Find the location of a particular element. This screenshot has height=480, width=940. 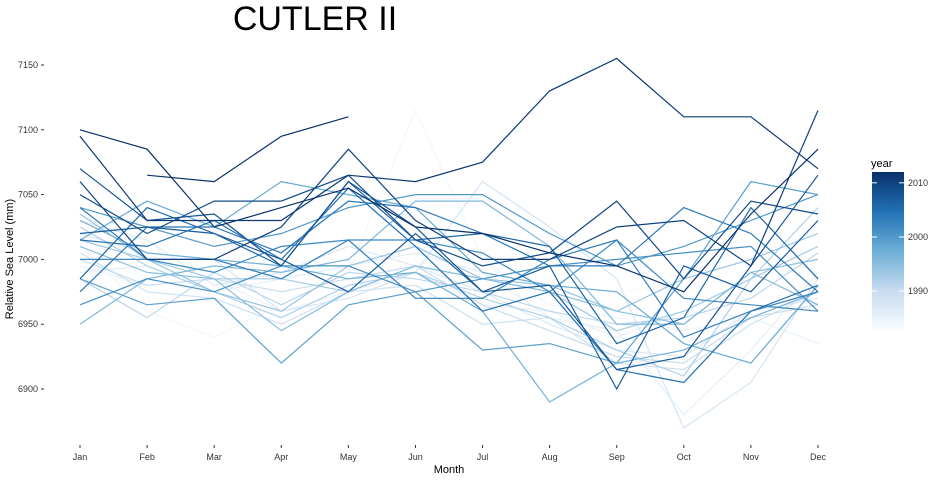

x-tick-label: Jan is located at coordinates (80, 457).